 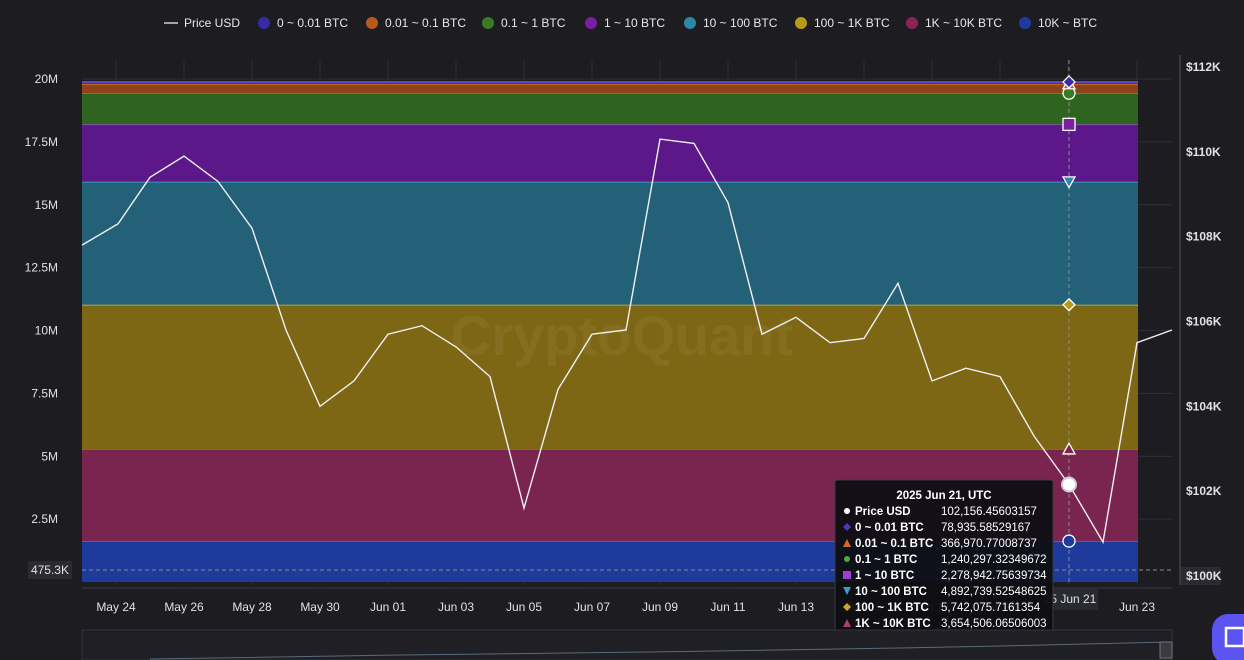 What do you see at coordinates (891, 592) in the screenshot?
I see `tooltip-row-label: 10 ~ 100 BTC` at bounding box center [891, 592].